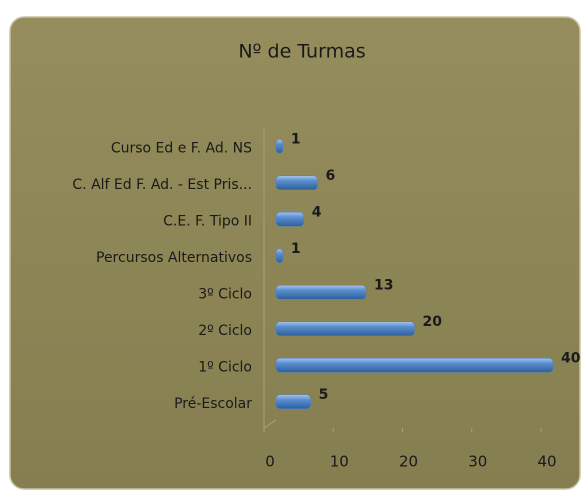 The width and height of the screenshot is (587, 493). I want to click on value-label: 40, so click(571, 358).